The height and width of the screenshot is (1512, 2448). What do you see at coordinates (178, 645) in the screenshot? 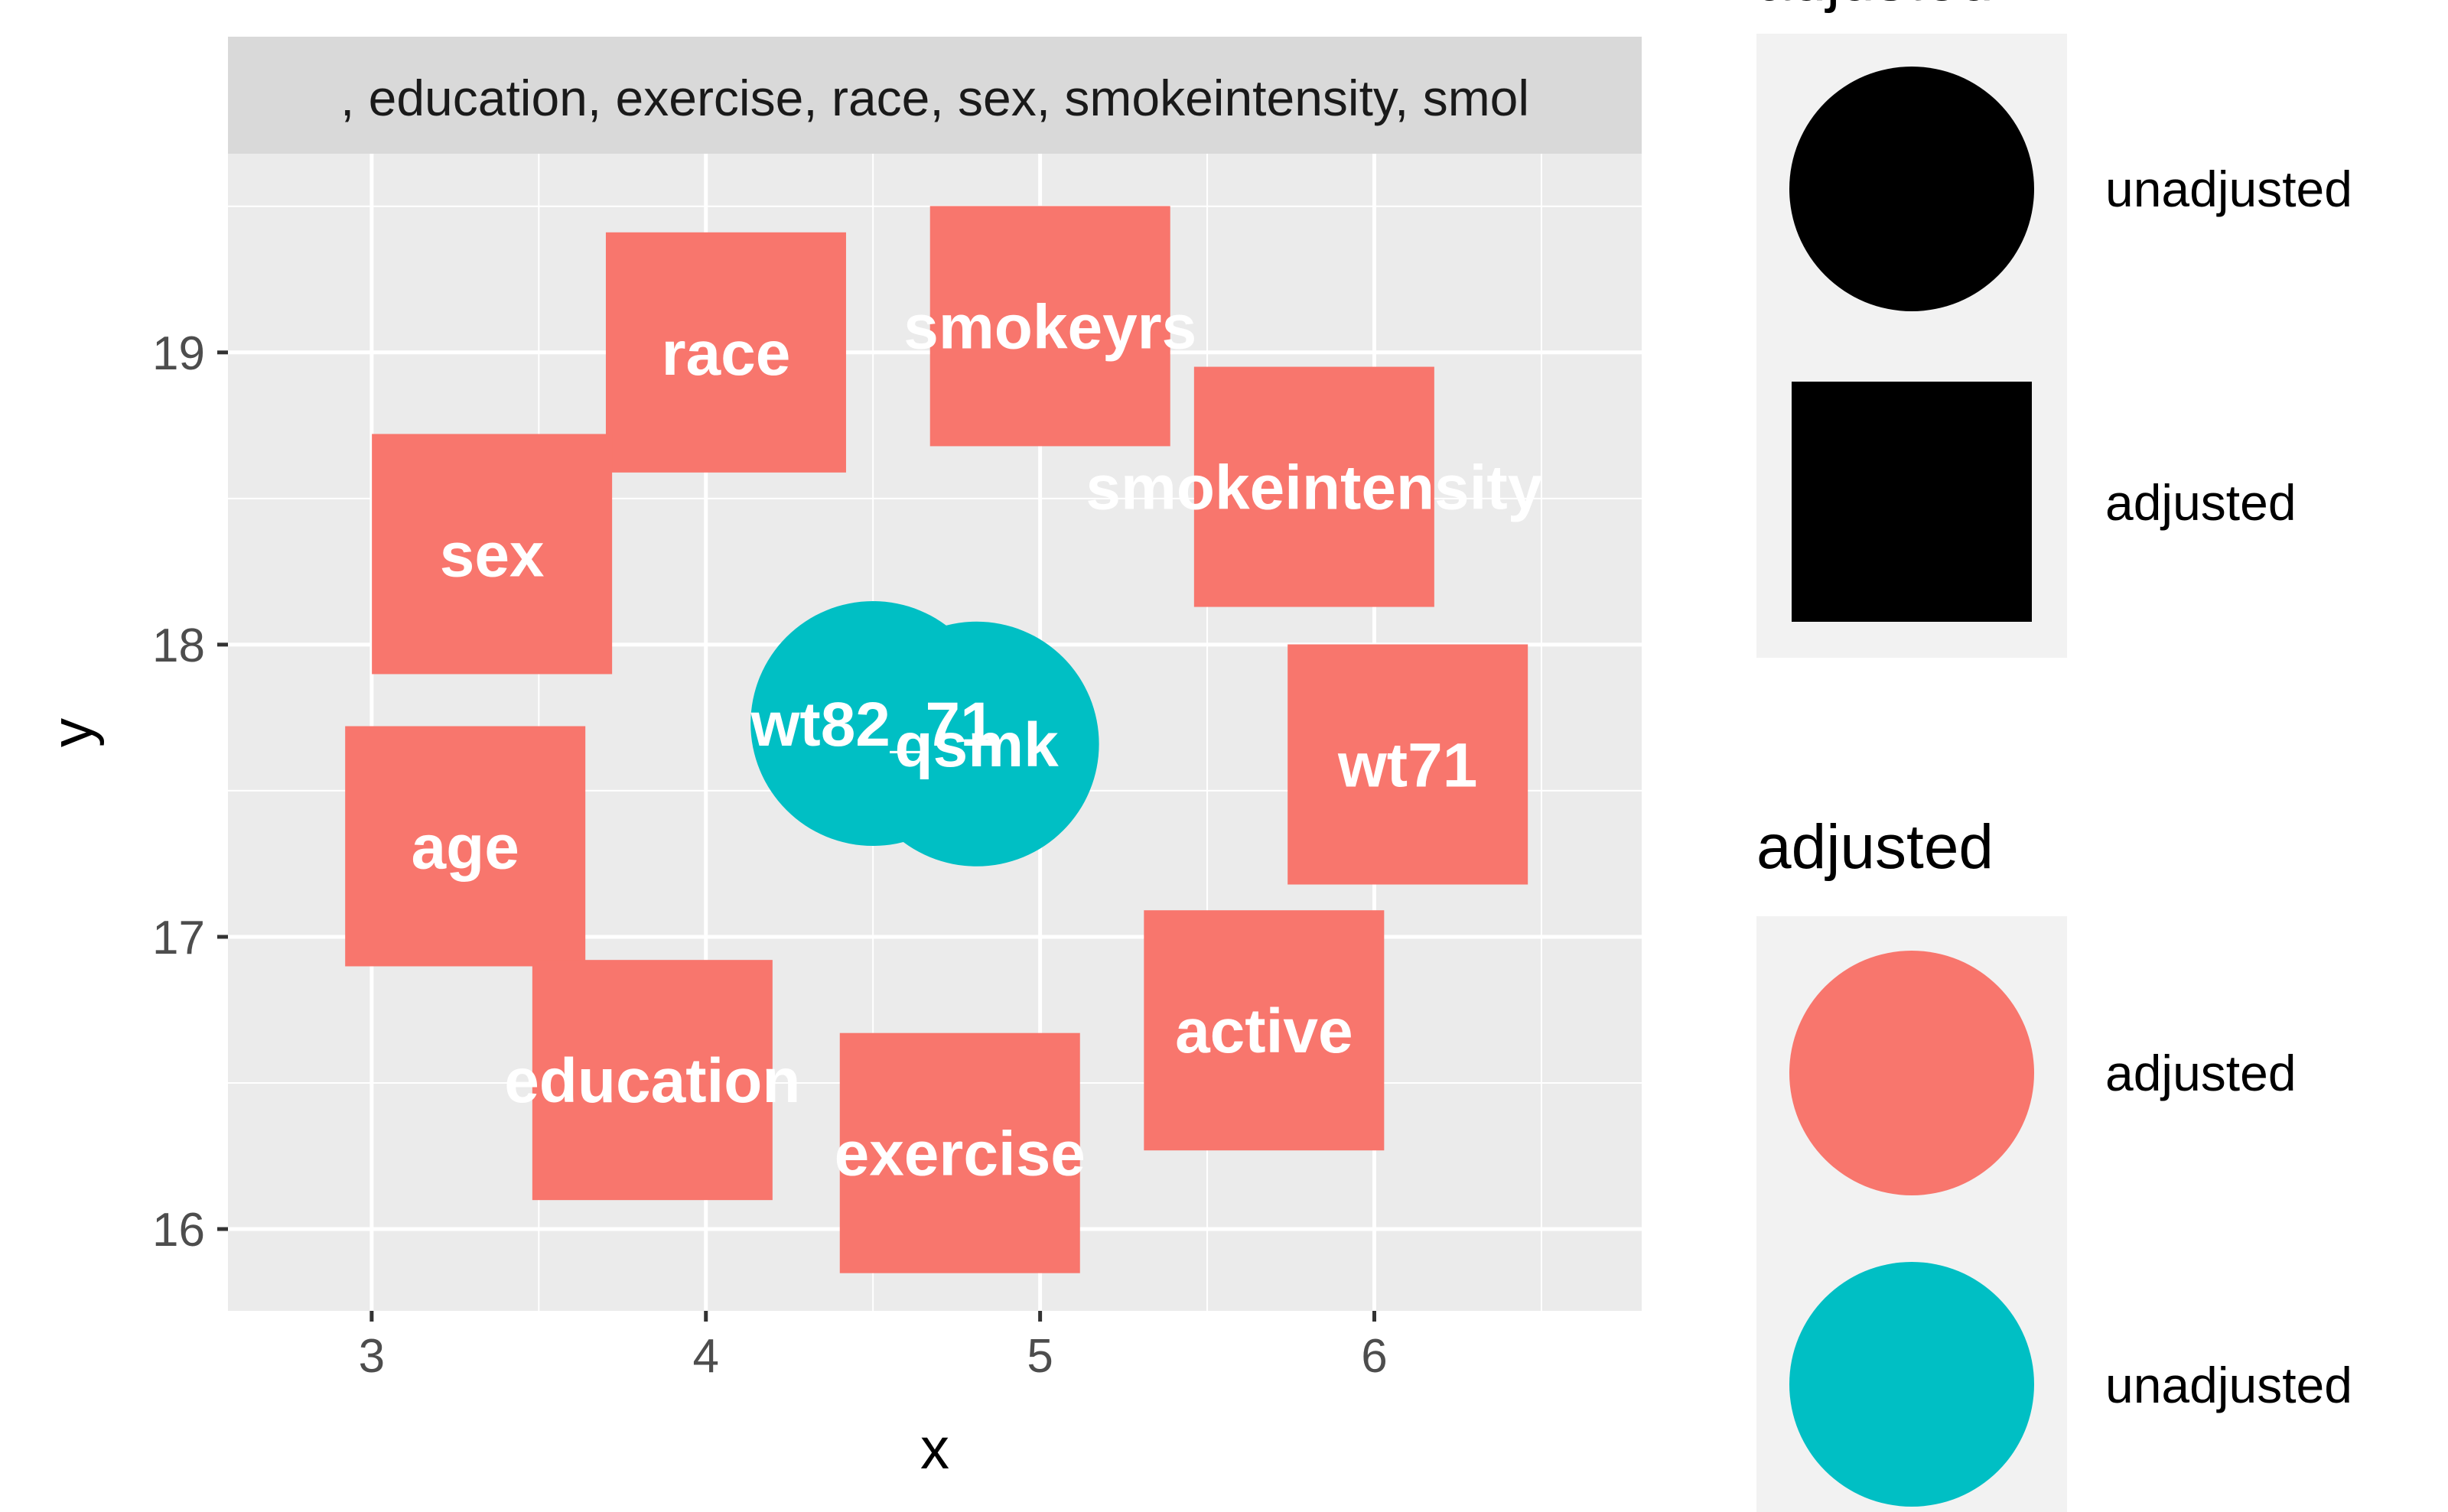
I see `y-axis-tick-label: 18` at bounding box center [178, 645].